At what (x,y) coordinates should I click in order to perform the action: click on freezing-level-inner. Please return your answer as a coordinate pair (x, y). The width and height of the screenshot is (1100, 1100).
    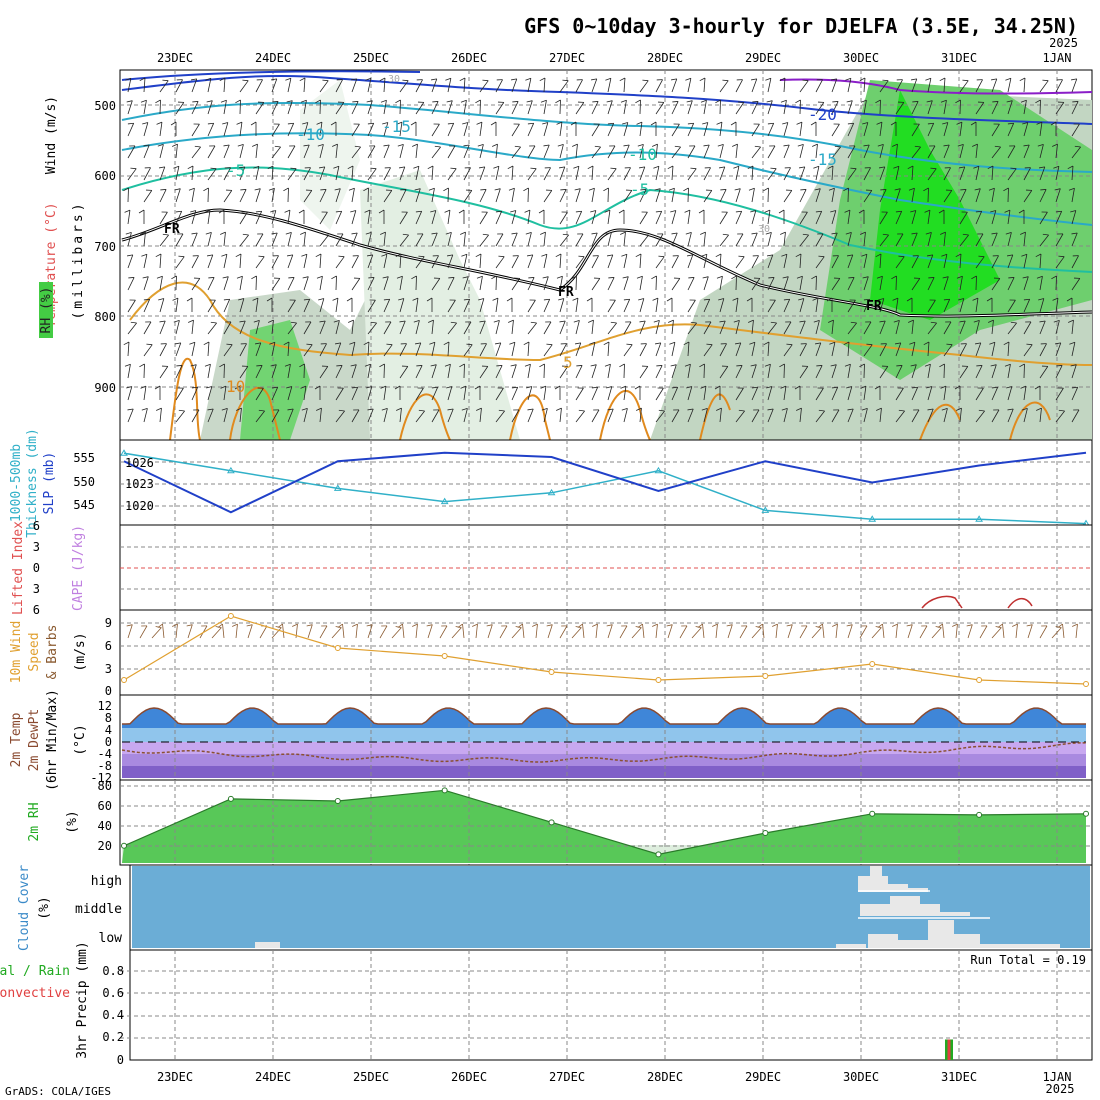
    Looking at the image, I should click on (607, 263).